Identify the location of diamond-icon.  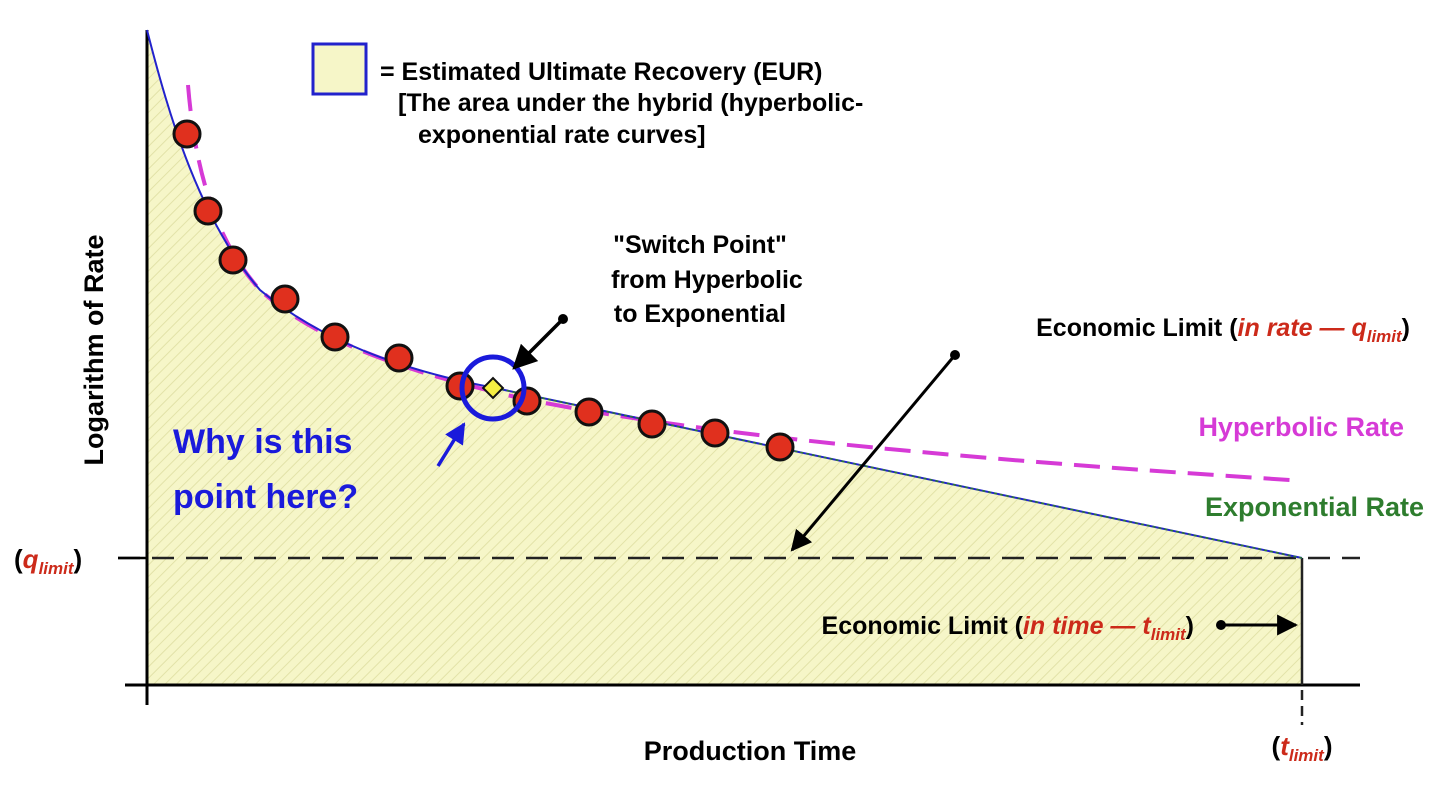
(493, 388).